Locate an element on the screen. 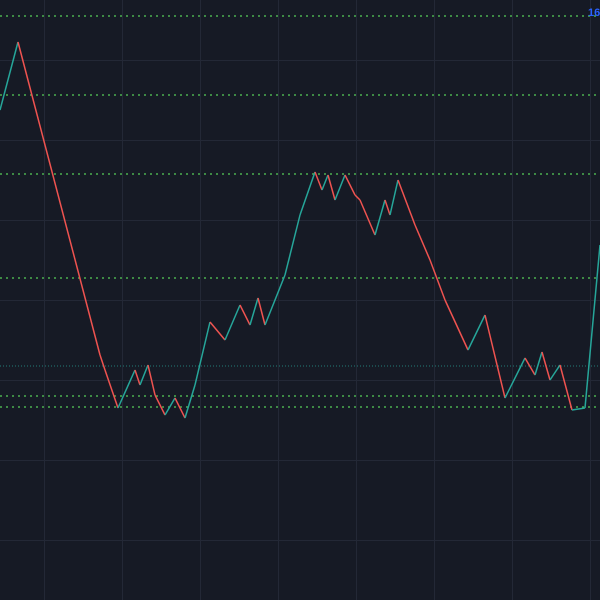 The image size is (600, 600). price-label: 16 is located at coordinates (594, 13).